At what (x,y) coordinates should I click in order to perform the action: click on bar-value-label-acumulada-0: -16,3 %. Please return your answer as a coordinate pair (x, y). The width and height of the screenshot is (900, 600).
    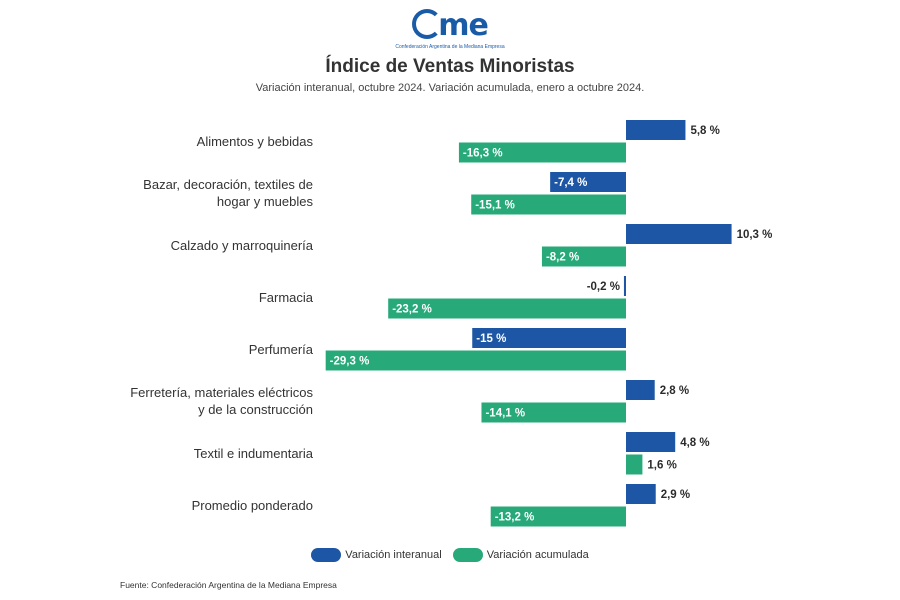
    Looking at the image, I should click on (483, 154).